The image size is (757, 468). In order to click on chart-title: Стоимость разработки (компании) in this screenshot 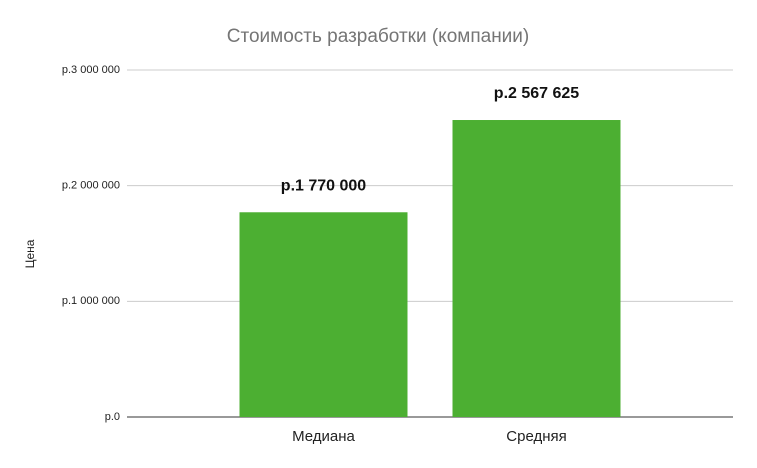, I will do `click(378, 36)`.